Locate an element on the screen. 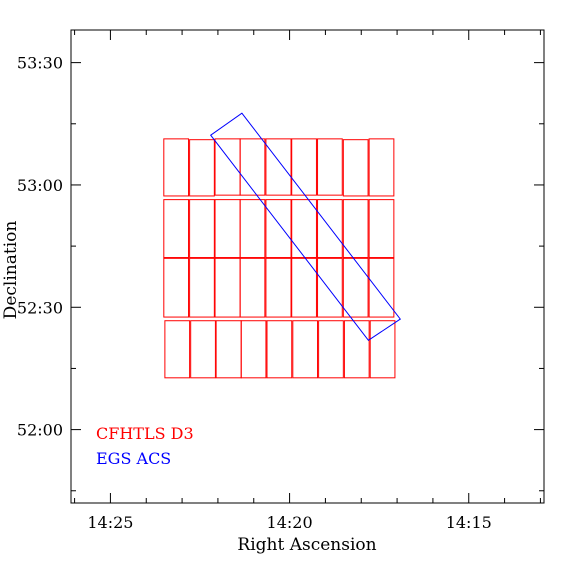 The height and width of the screenshot is (574, 574). x-tick-label: 14:25 is located at coordinates (110, 522).